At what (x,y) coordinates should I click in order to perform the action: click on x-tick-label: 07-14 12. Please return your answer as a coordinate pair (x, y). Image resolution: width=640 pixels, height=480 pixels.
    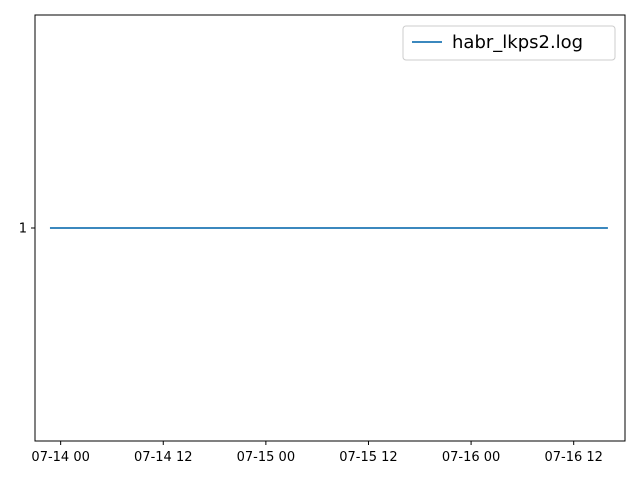
    Looking at the image, I should click on (163, 457).